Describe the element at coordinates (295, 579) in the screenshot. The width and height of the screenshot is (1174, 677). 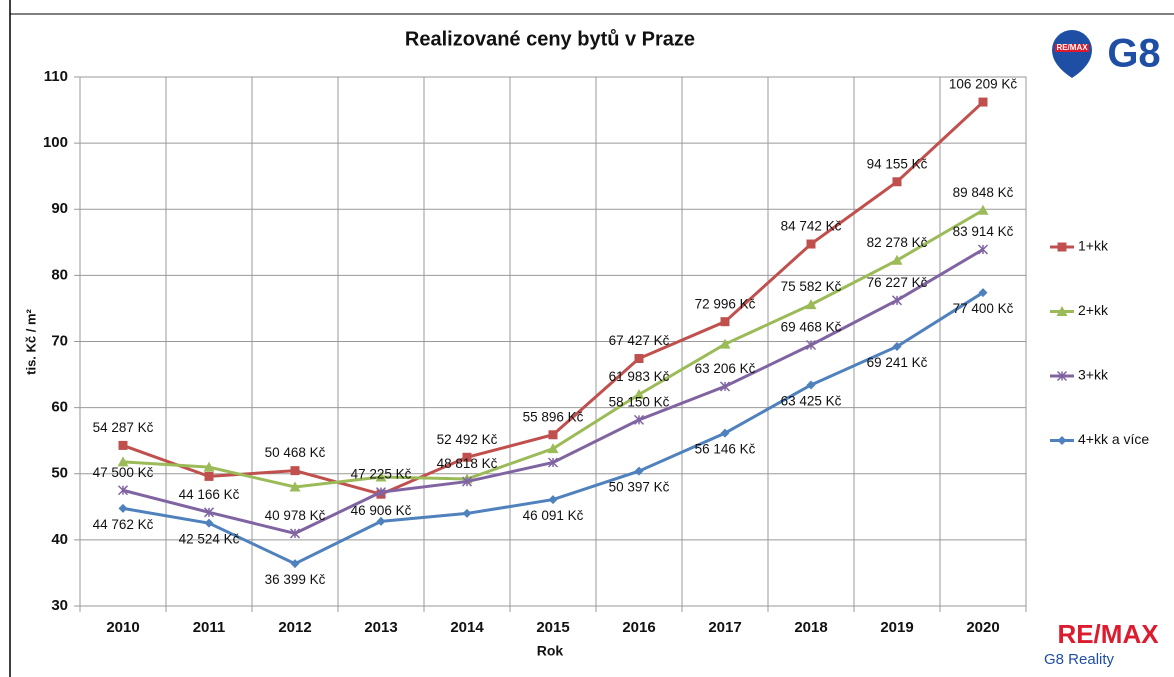
I see `data-label: 36 399 Kč` at that location.